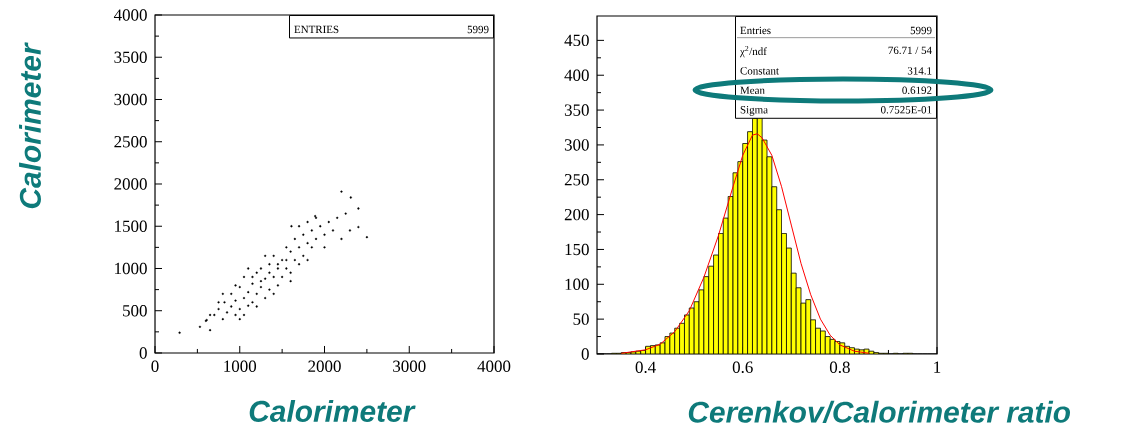 Image resolution: width=1124 pixels, height=437 pixels. Describe the element at coordinates (919, 71) in the screenshot. I see `annotation: 314.1` at that location.